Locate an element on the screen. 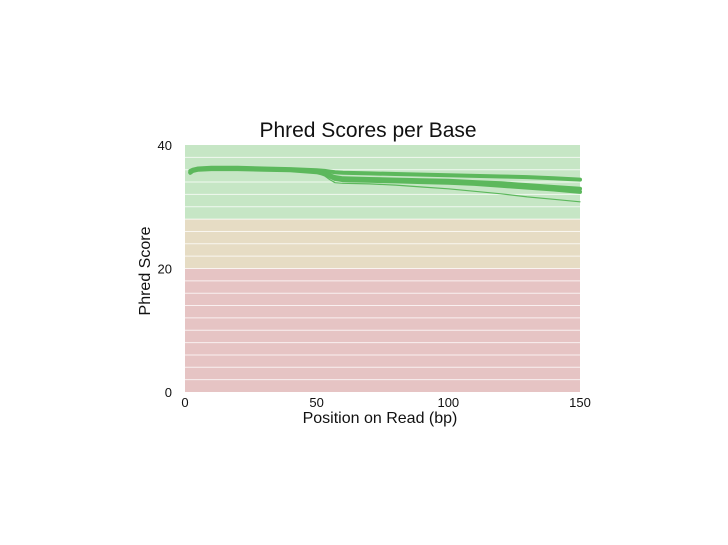 The height and width of the screenshot is (545, 728). y-tick-label: 40 is located at coordinates (165, 145).